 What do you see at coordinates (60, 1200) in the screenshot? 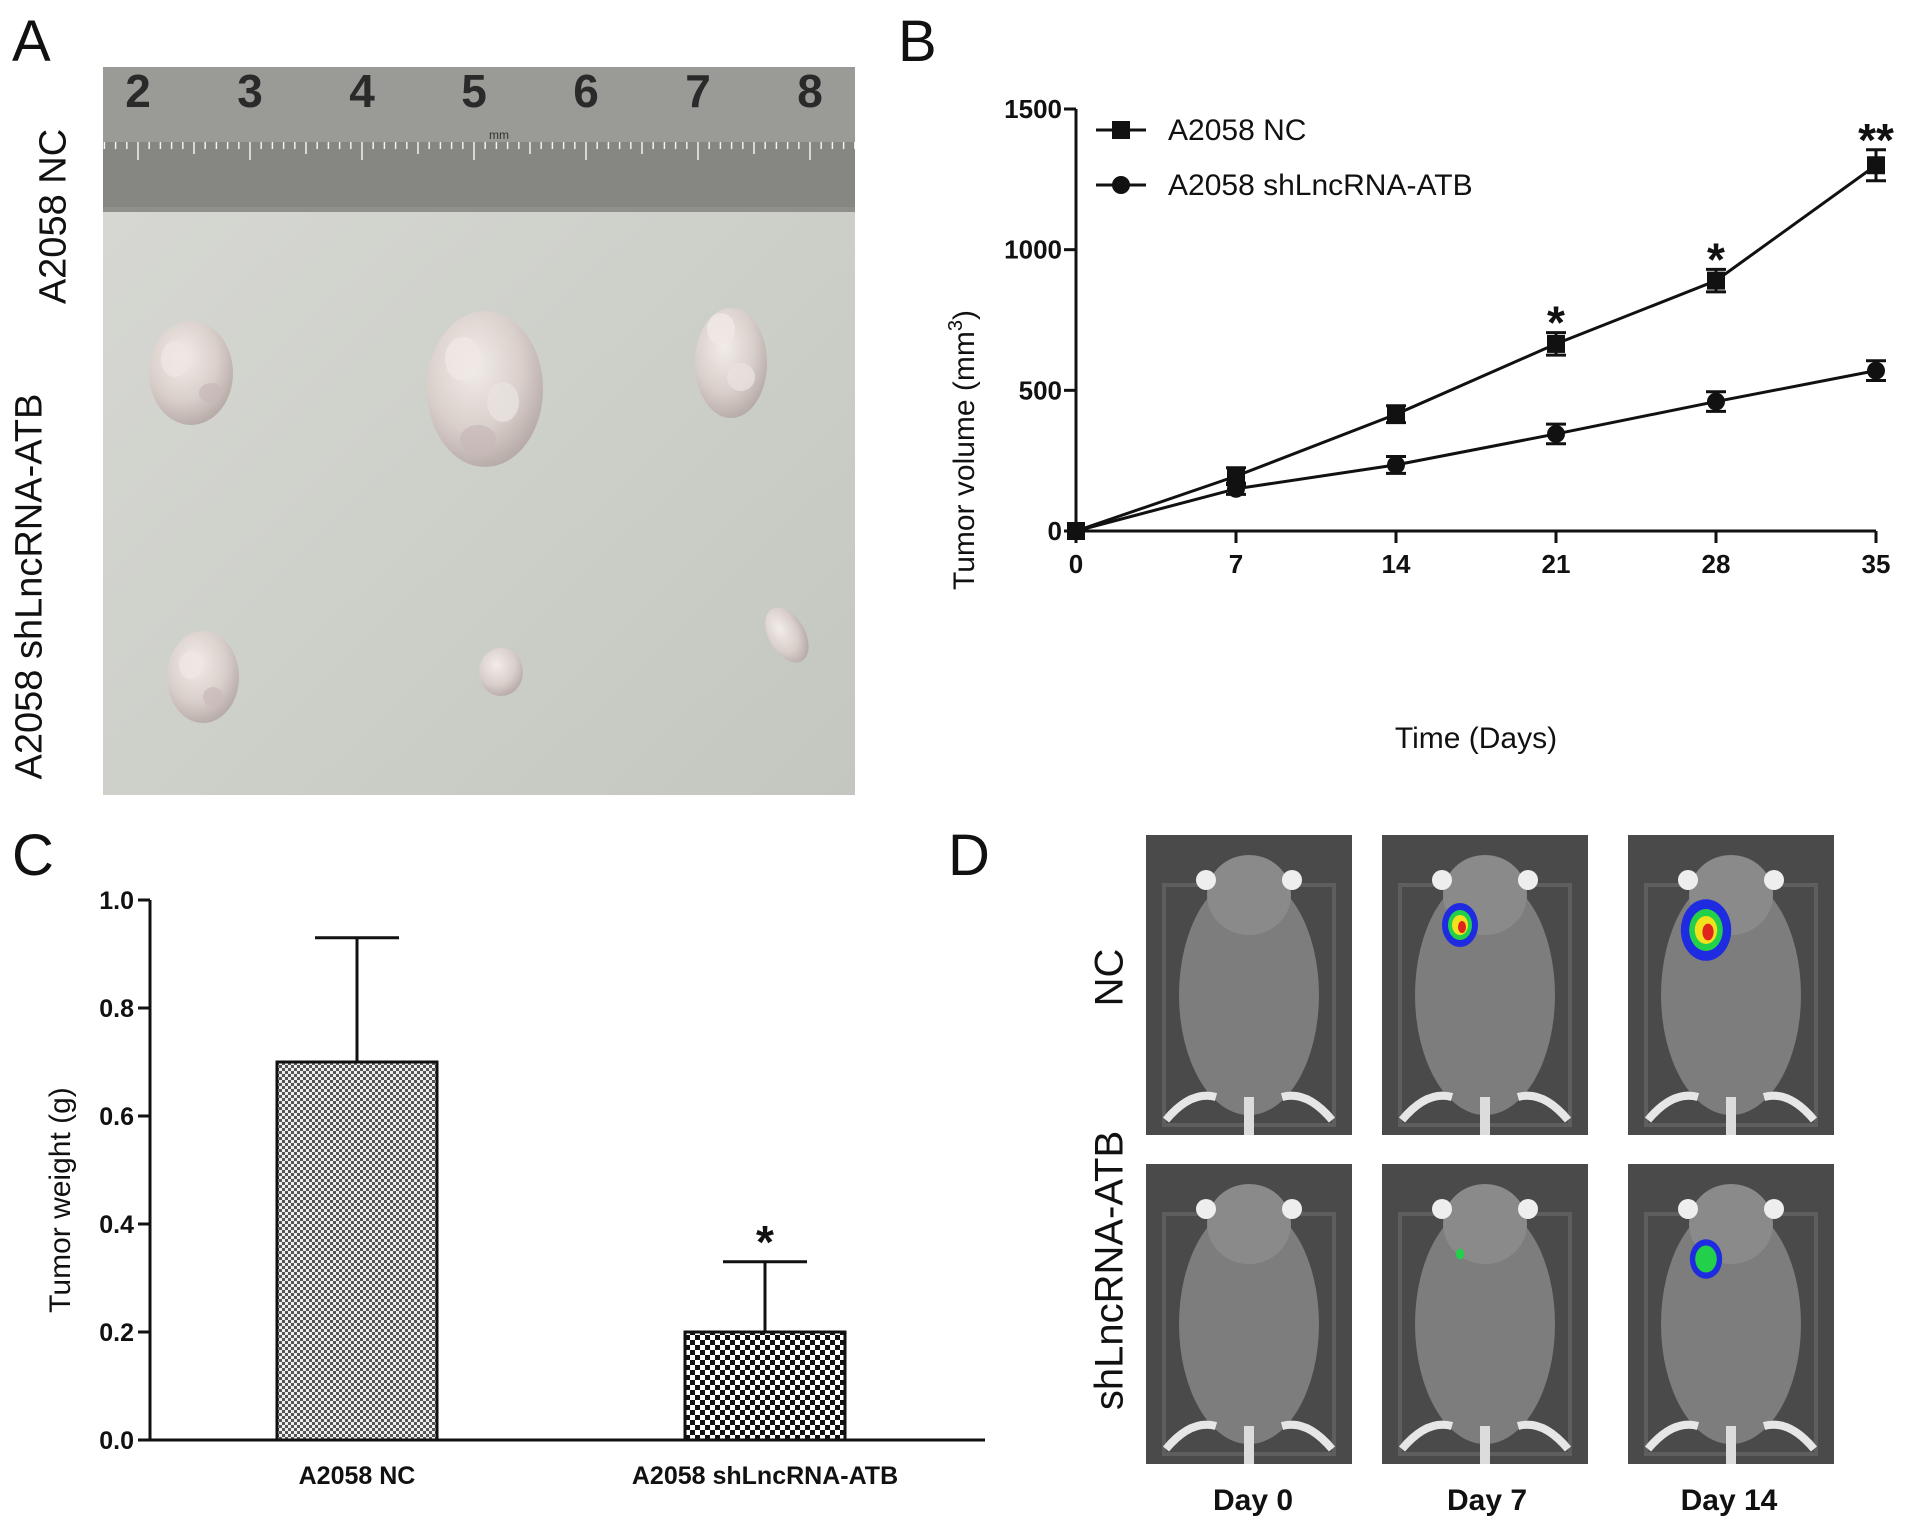
I see `y-axis-label: Tumor weight (g)` at bounding box center [60, 1200].